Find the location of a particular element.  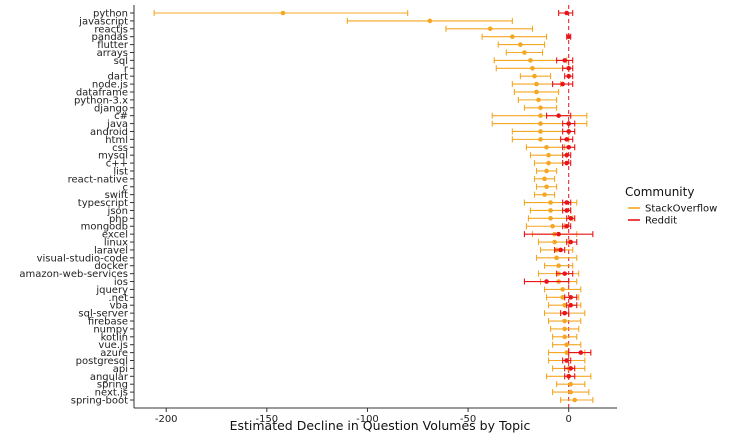

y-tick-label: jquery is located at coordinates (111, 290).